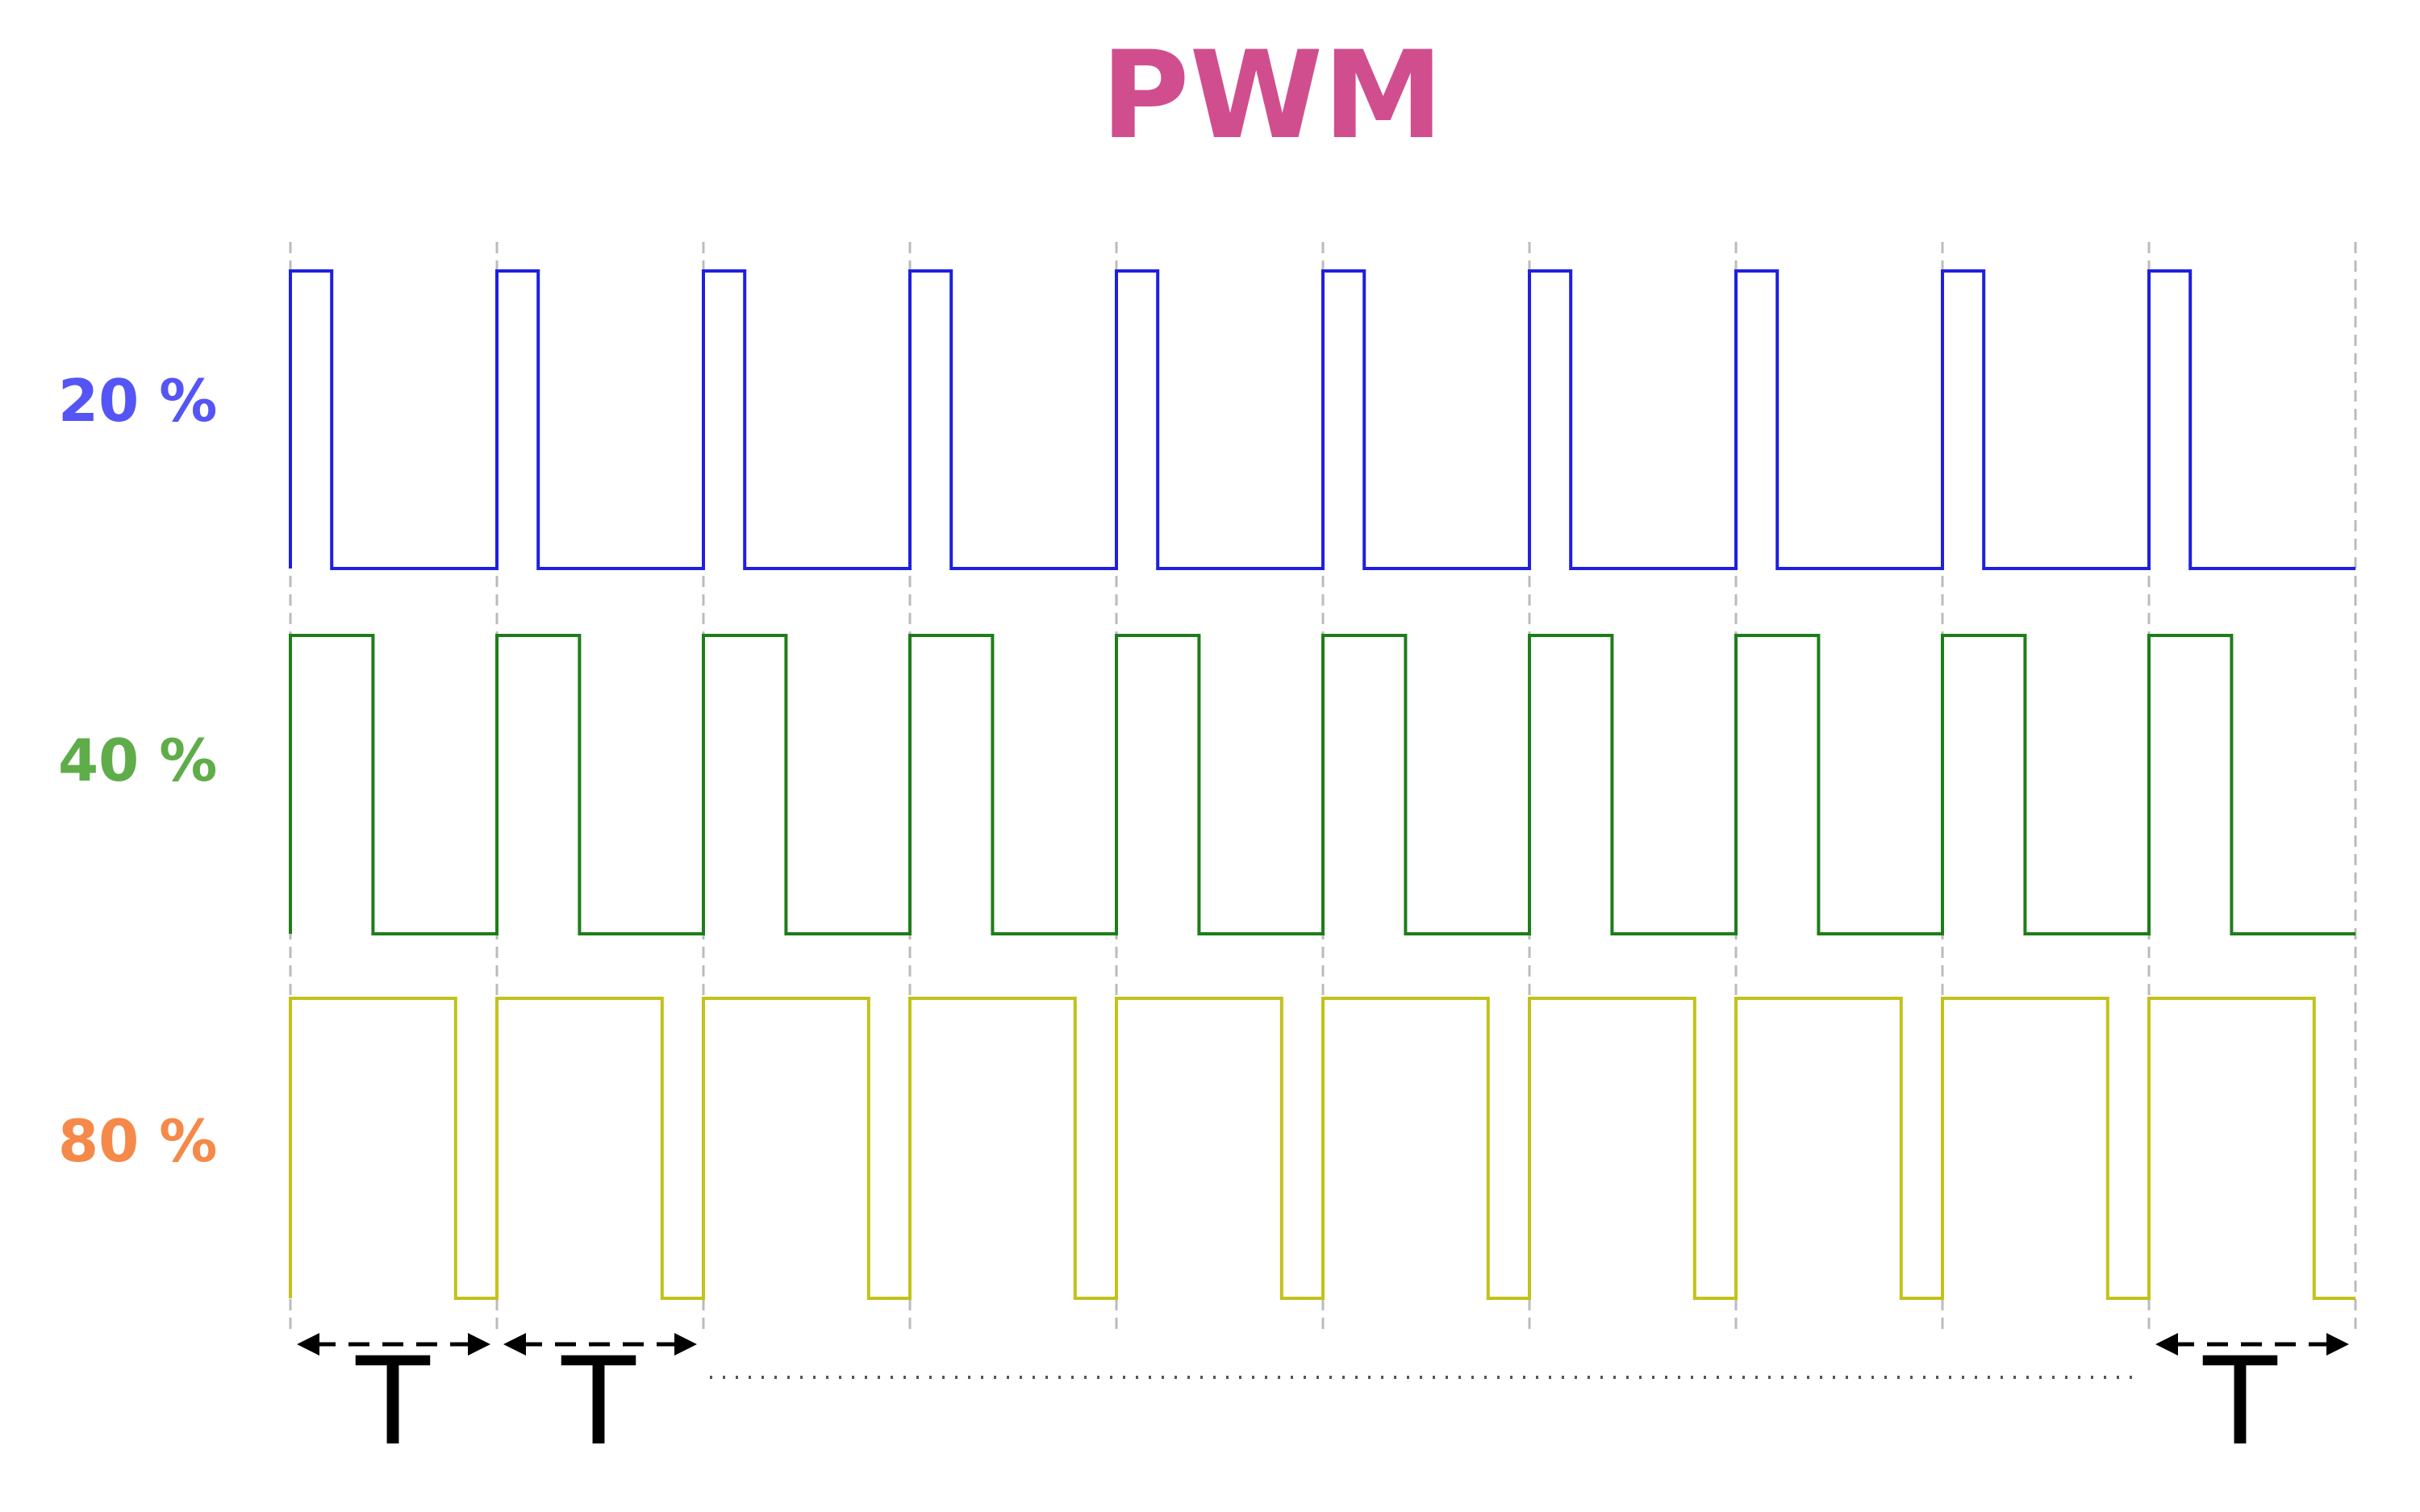 The height and width of the screenshot is (1512, 2420). I want to click on period-label-1: T, so click(393, 1402).